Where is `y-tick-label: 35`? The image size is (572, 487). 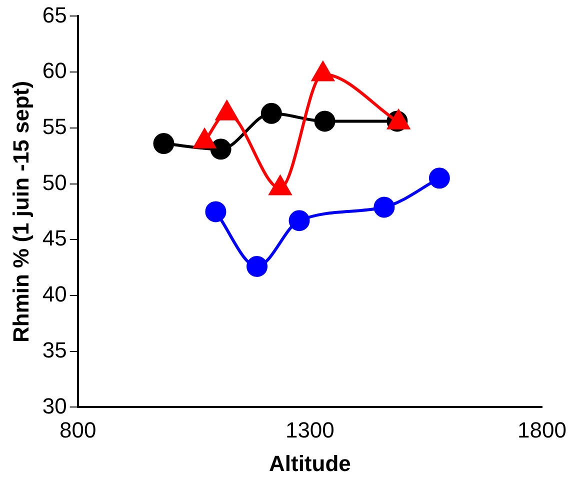 y-tick-label: 35 is located at coordinates (54, 349).